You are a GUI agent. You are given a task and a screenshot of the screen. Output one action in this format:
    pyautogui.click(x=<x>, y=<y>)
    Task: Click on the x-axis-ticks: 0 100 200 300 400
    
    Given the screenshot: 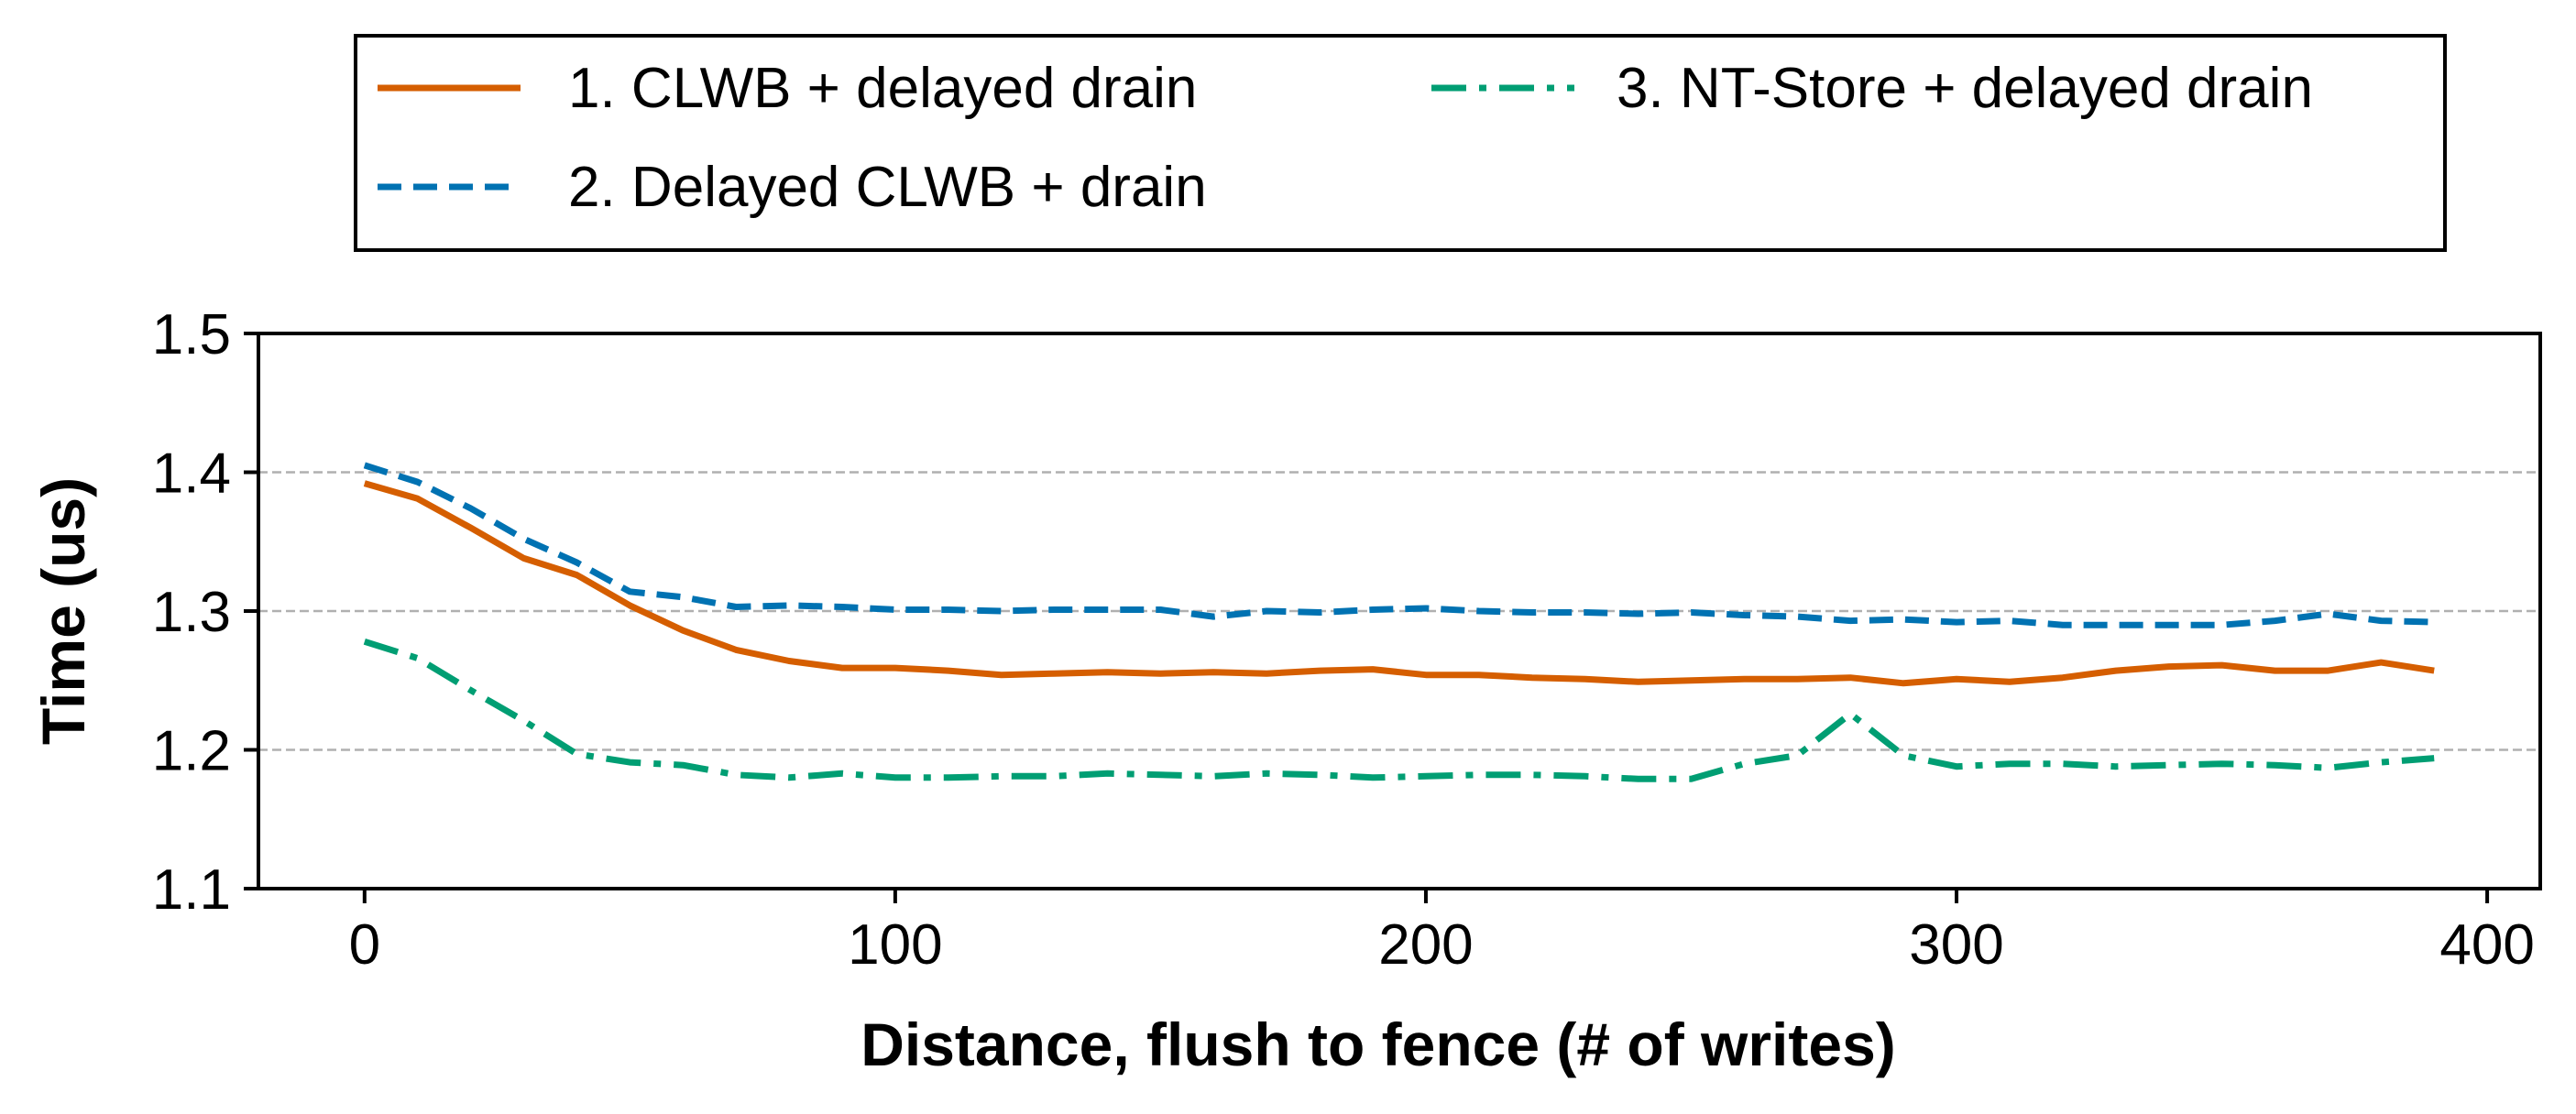 What is the action you would take?
    pyautogui.click(x=1442, y=933)
    